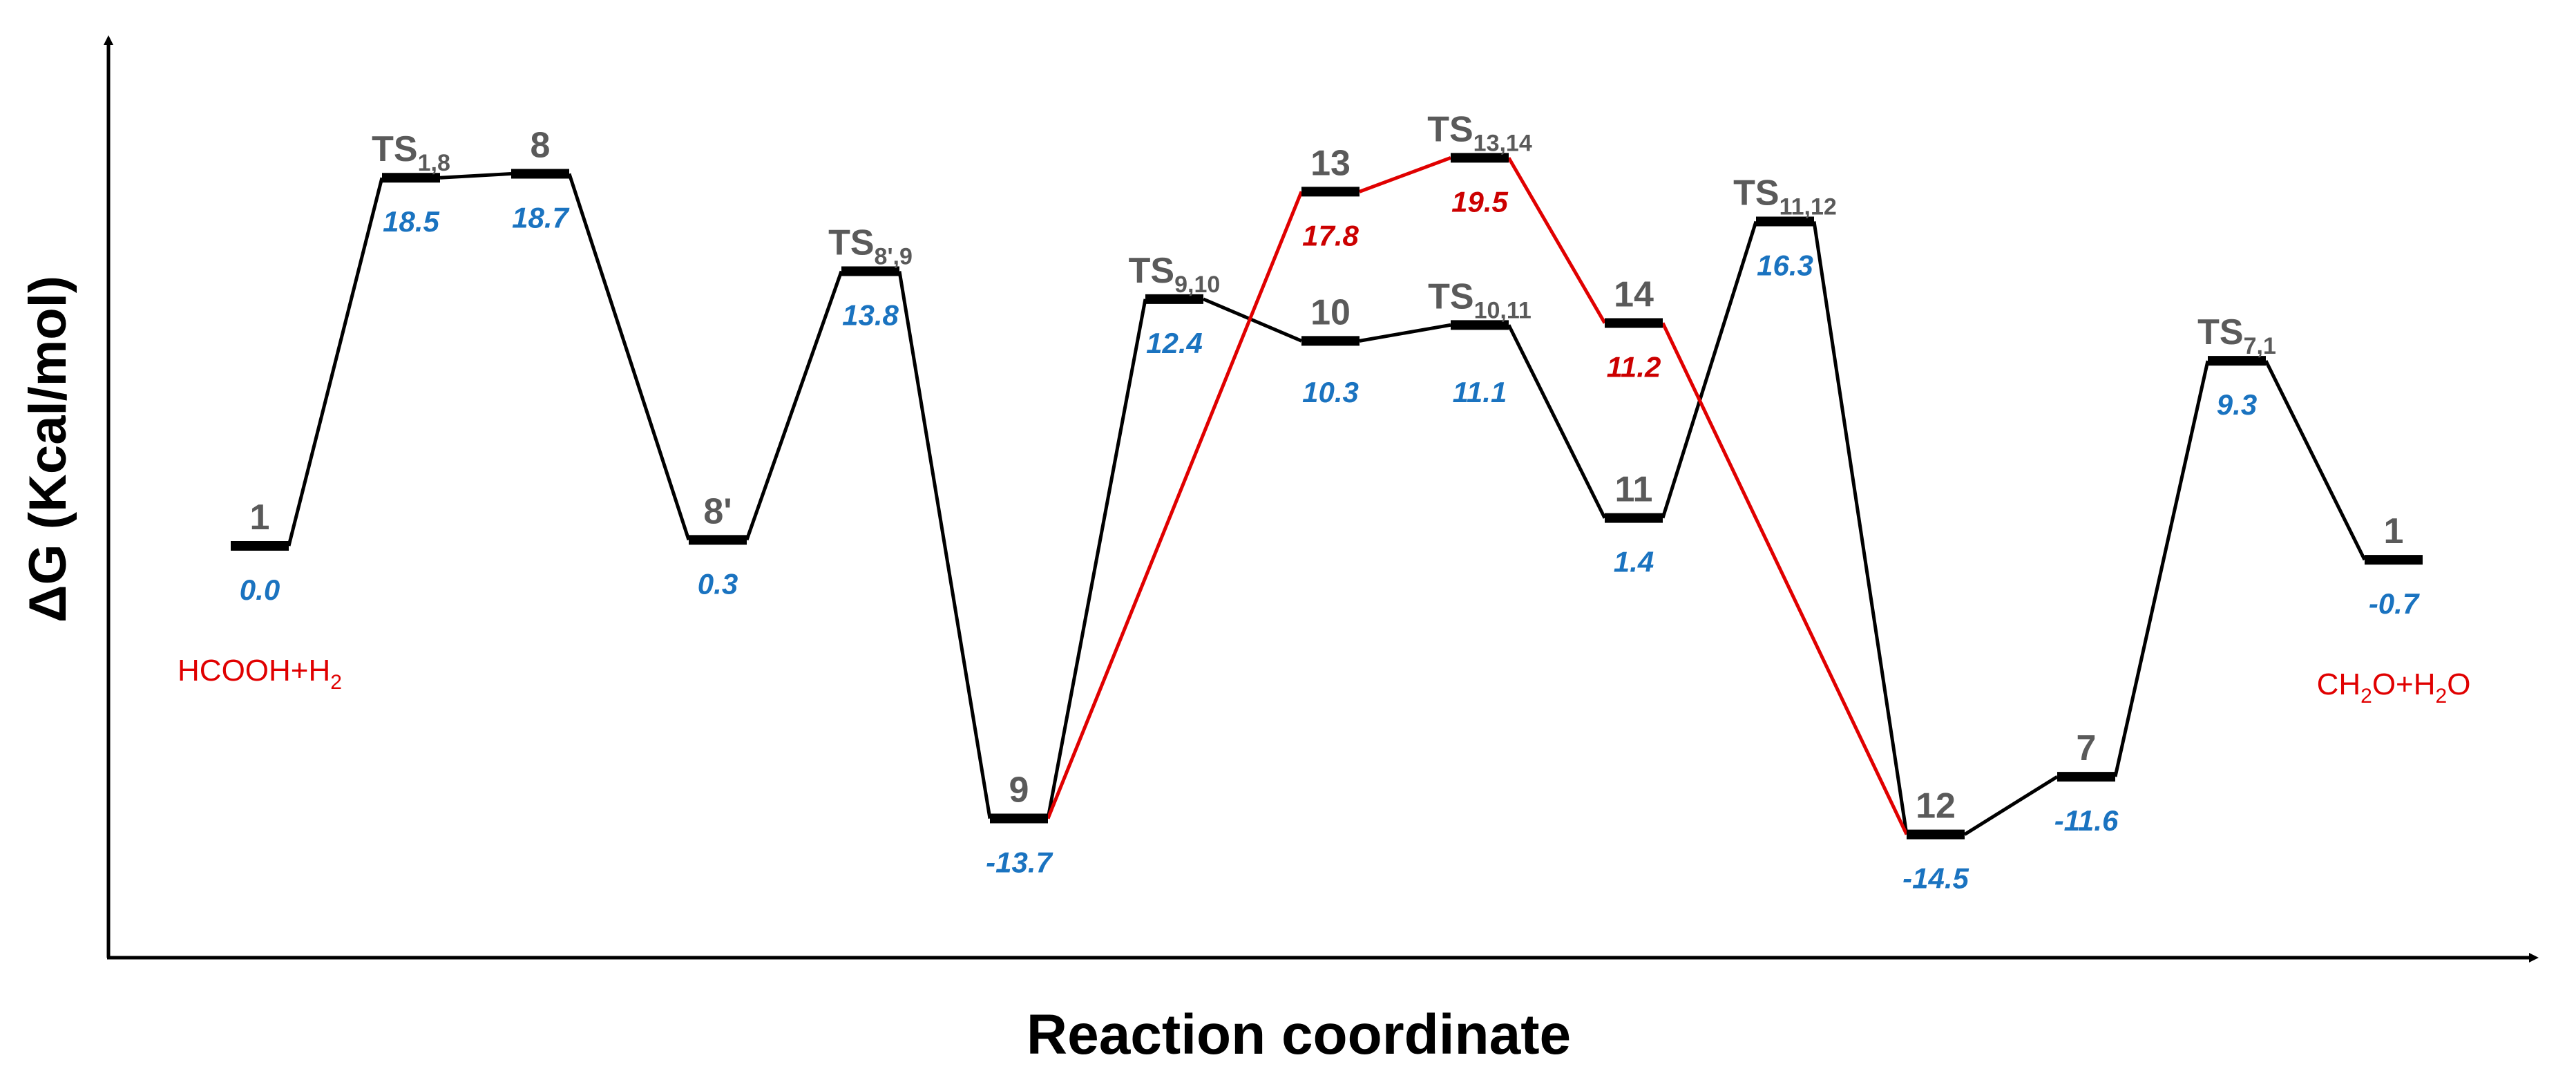 This screenshot has height=1071, width=2576. Describe the element at coordinates (2086, 820) in the screenshot. I see `energy-value-s7: -11.6` at that location.